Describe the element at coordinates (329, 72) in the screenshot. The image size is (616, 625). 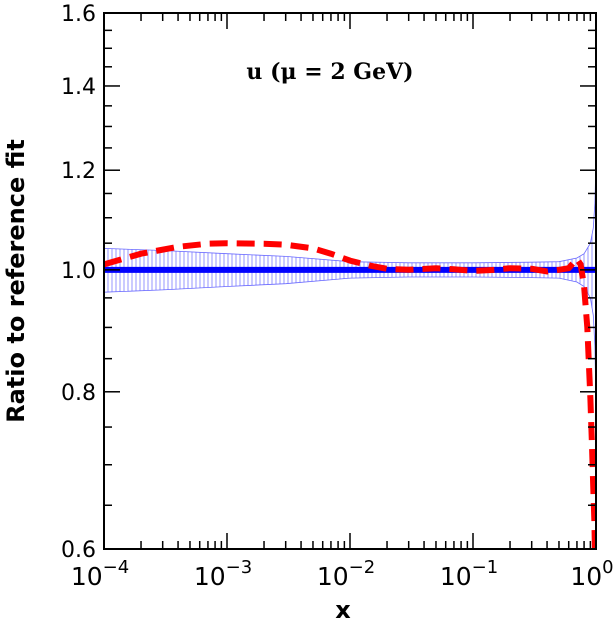
I see `chart-annotation: u (μ = 2 GeV)` at that location.